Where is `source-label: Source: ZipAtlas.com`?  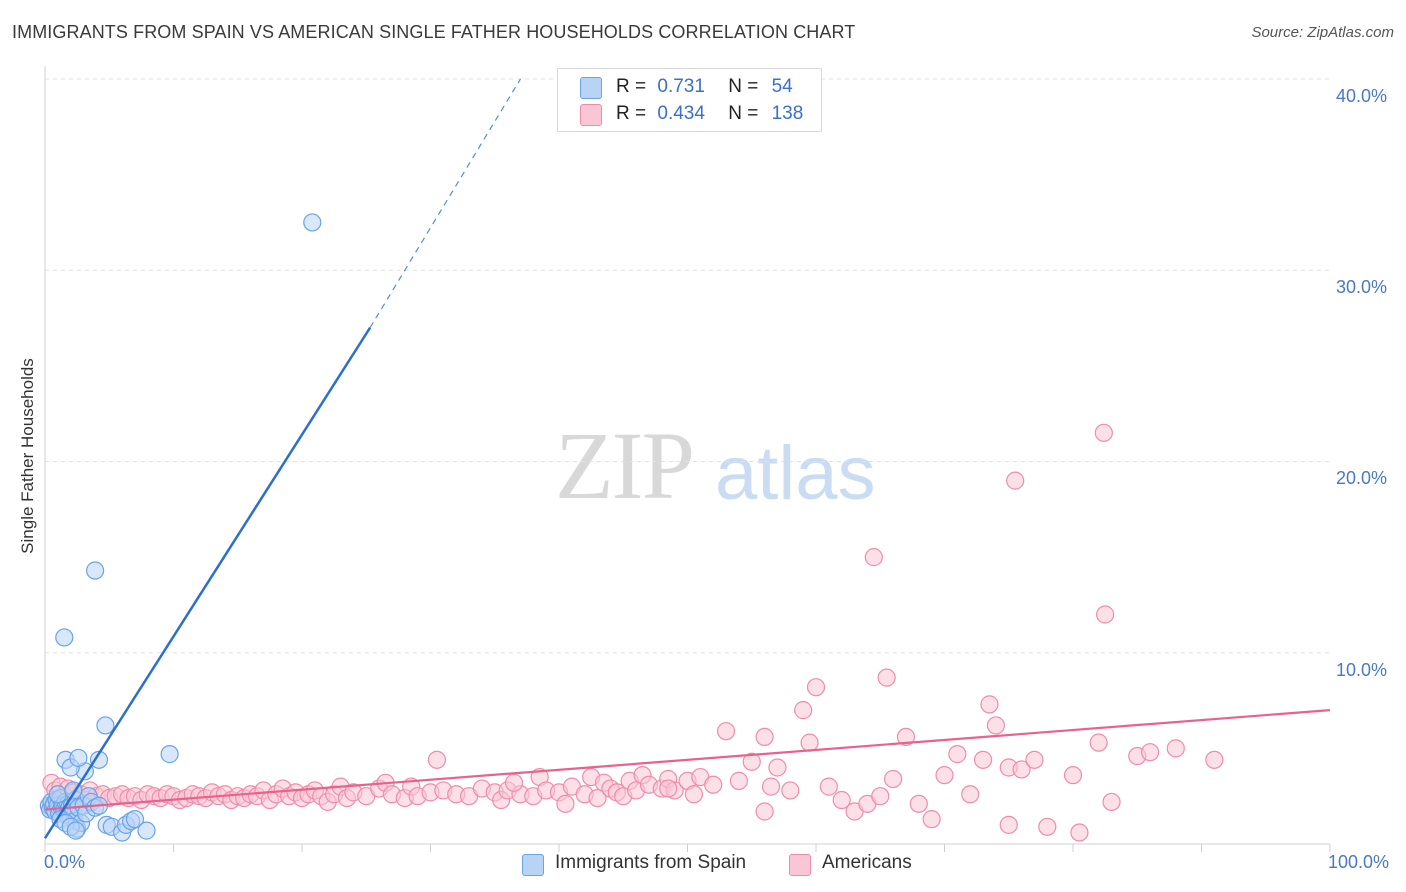
source-label: Source: ZipAtlas.com is located at coordinates (1322, 32).